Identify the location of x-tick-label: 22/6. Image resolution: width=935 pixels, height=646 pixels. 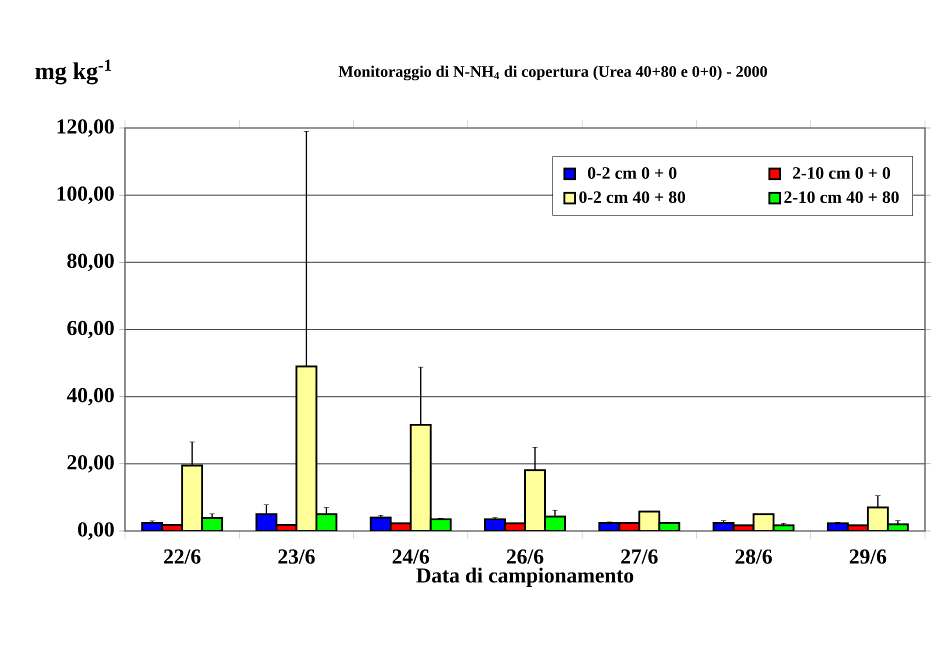
(182, 556).